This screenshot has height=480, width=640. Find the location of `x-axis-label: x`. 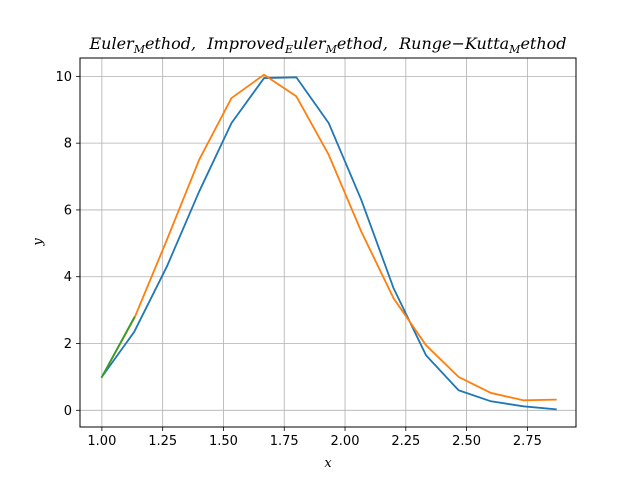

x-axis-label: x is located at coordinates (328, 463).